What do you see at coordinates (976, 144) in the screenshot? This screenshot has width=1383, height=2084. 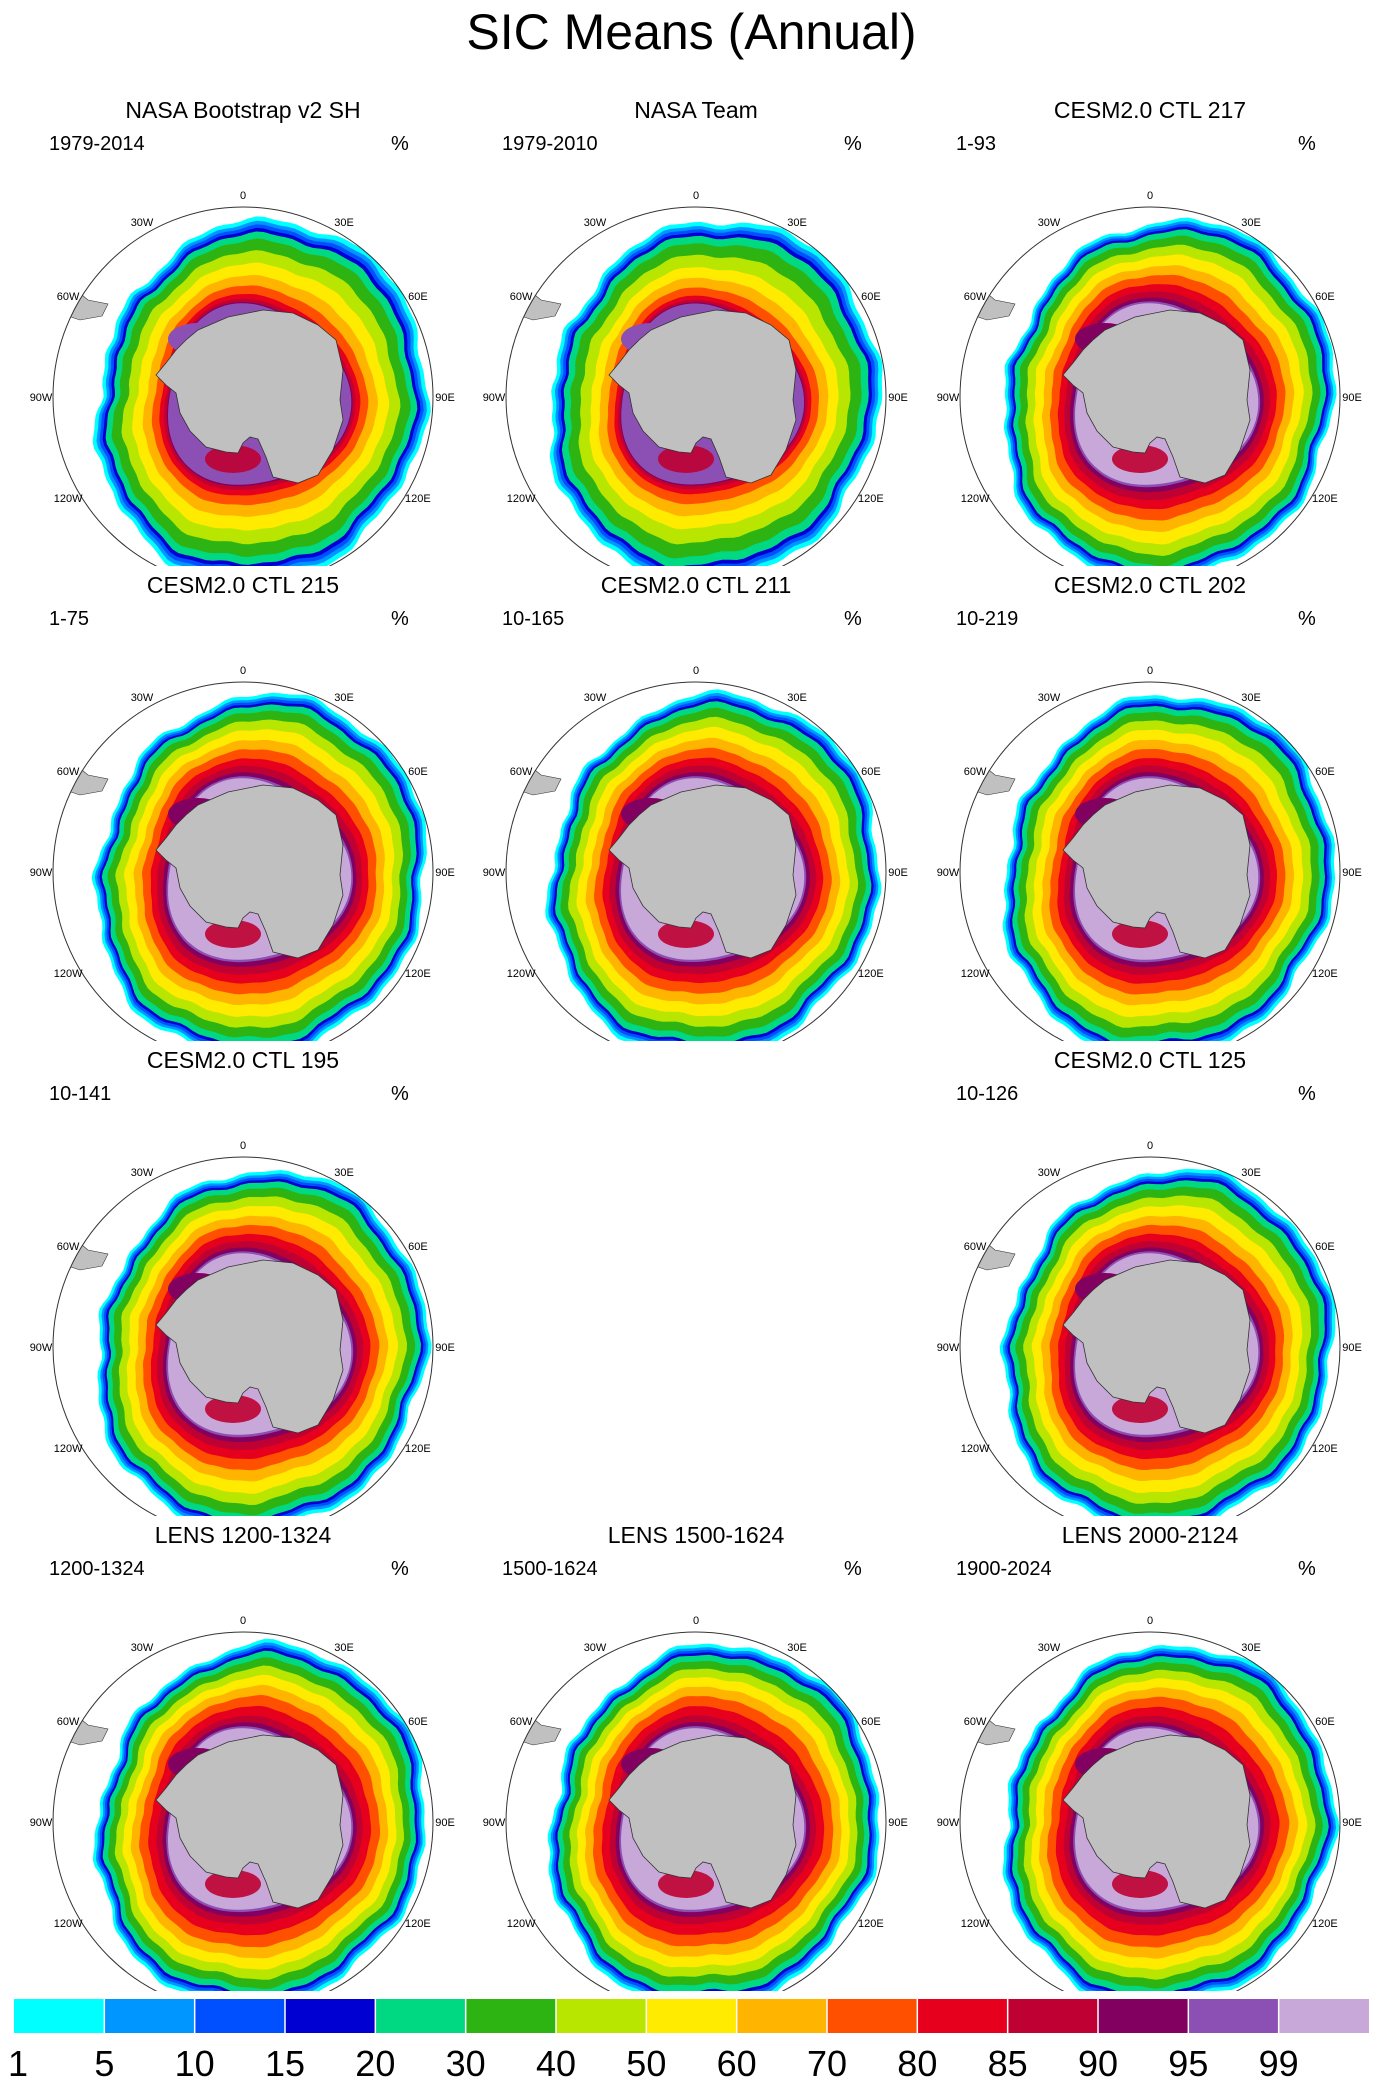 I see `panel-period: 1-93` at bounding box center [976, 144].